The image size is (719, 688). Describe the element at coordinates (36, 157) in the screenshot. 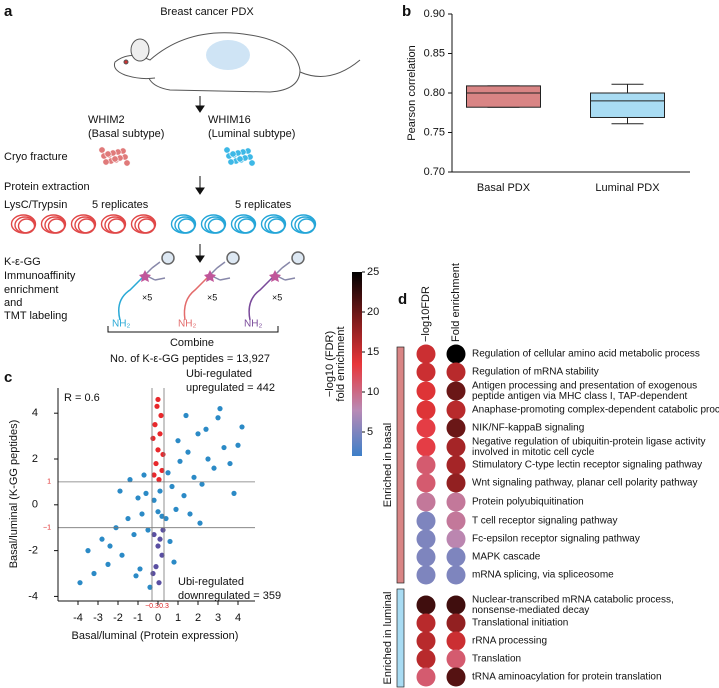

I see `step: Cryo fracture` at that location.